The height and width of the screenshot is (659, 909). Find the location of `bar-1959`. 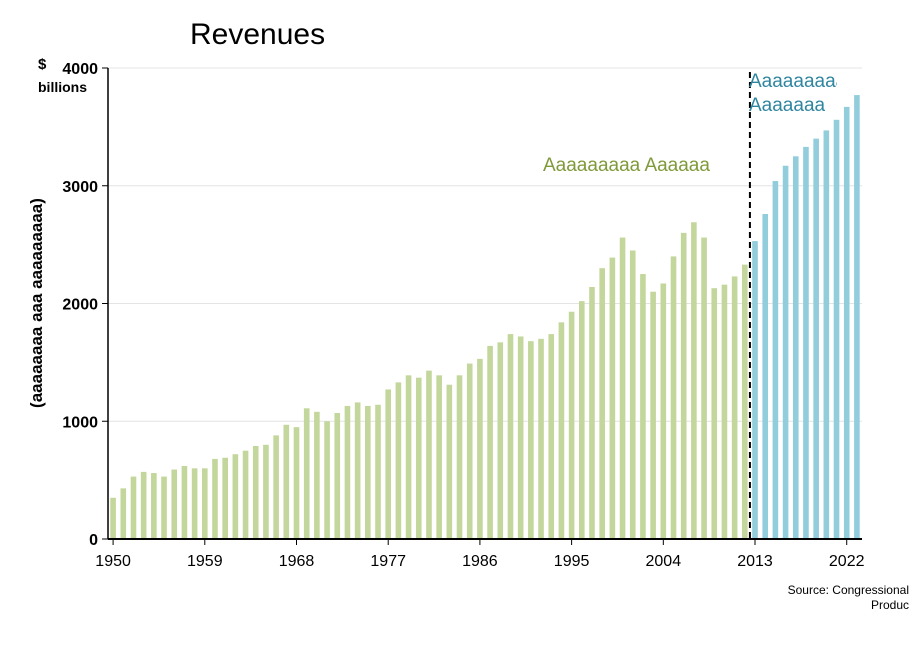

bar-1959 is located at coordinates (204, 503).